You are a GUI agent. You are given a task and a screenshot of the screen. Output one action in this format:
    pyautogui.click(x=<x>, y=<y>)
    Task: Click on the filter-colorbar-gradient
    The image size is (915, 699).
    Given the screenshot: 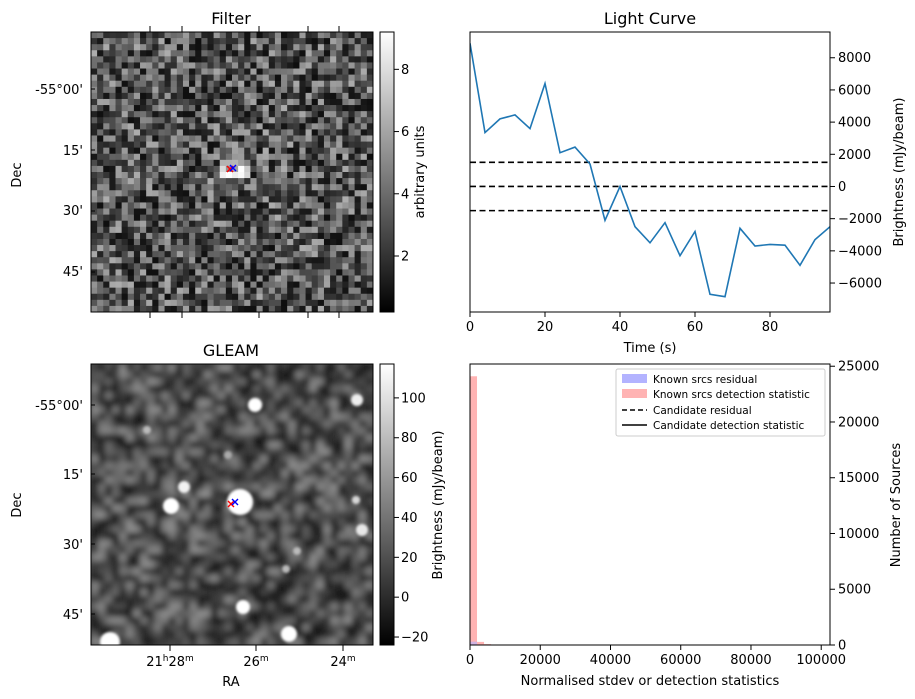 What is the action you would take?
    pyautogui.click(x=387, y=172)
    